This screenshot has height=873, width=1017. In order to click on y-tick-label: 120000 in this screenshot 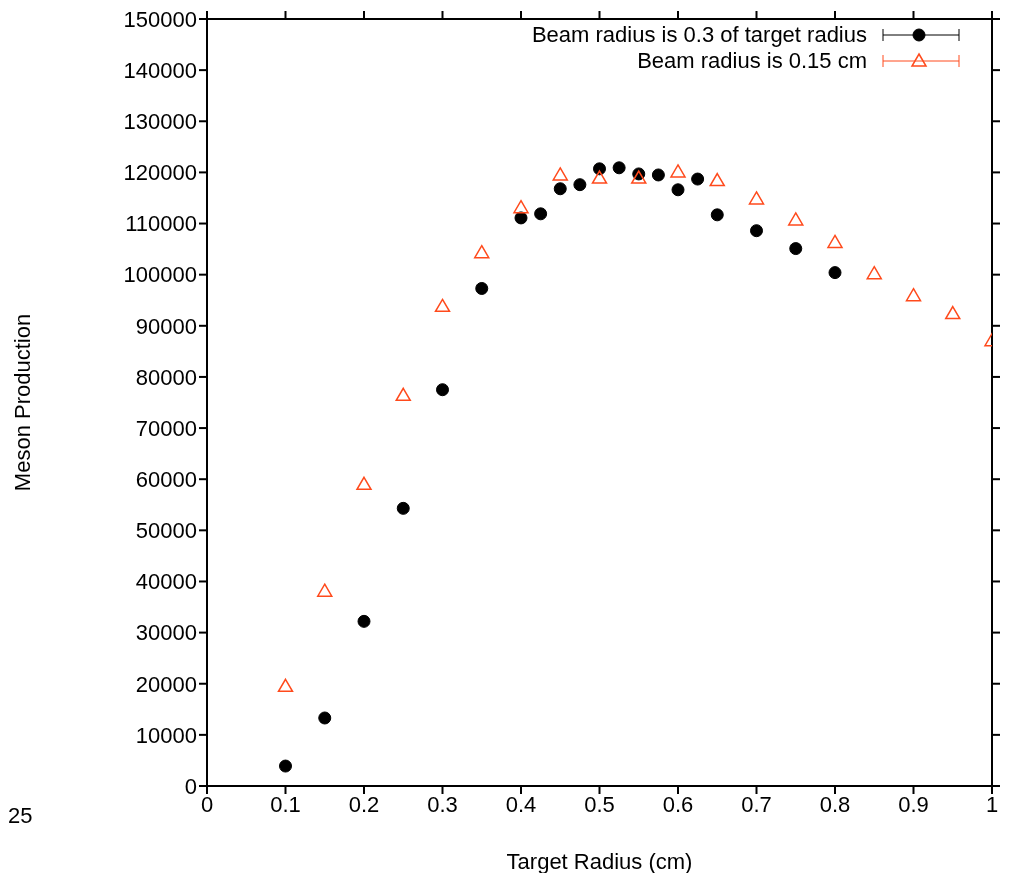, I will do `click(160, 173)`.